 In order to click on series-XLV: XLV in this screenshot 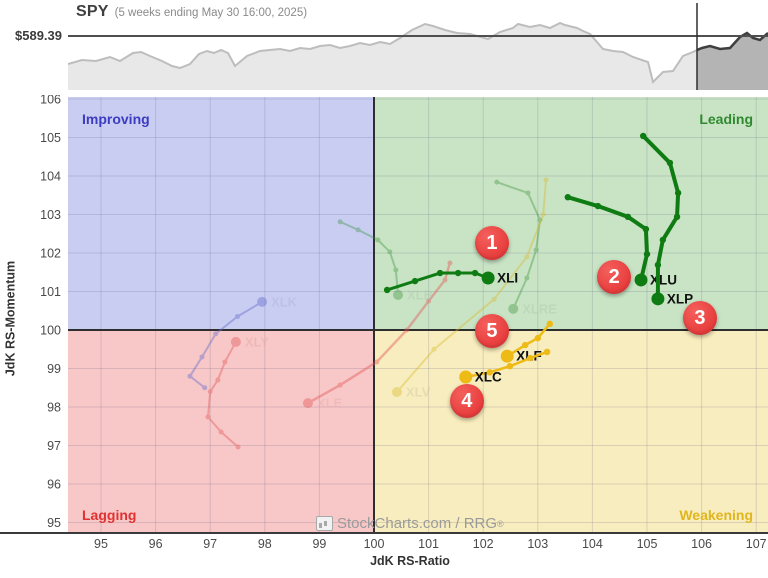, I will do `click(470, 288)`.